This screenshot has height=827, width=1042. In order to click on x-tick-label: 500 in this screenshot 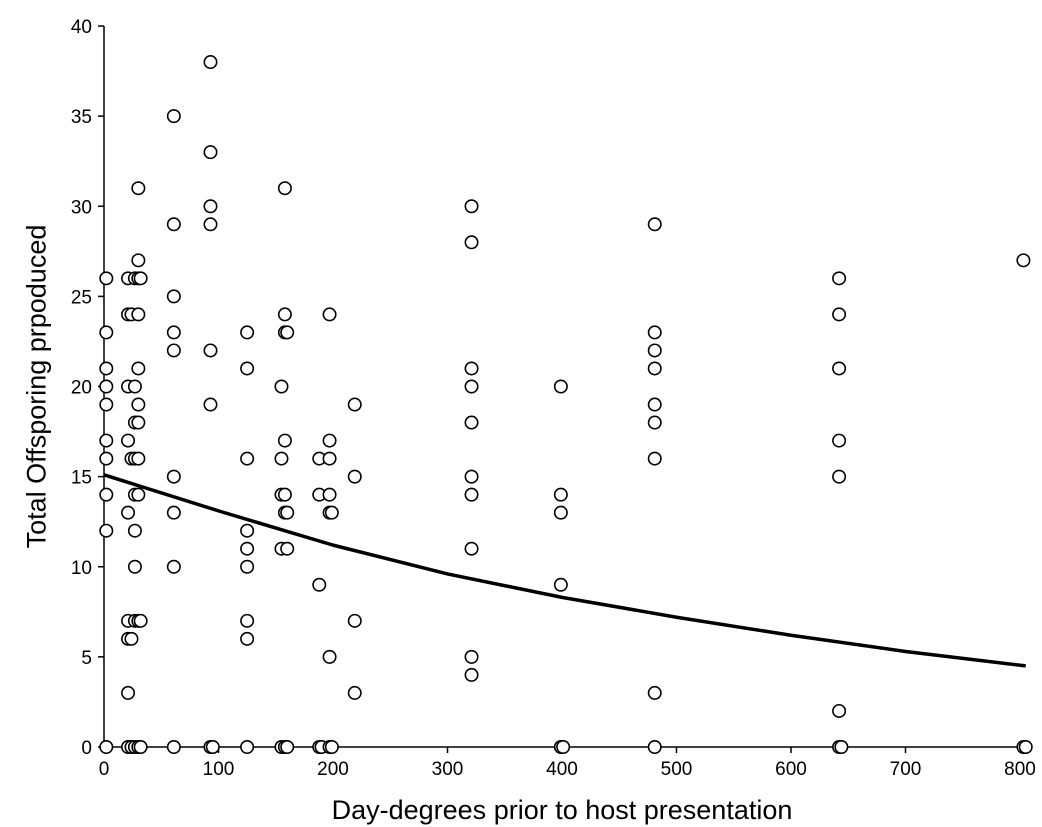, I will do `click(677, 769)`.